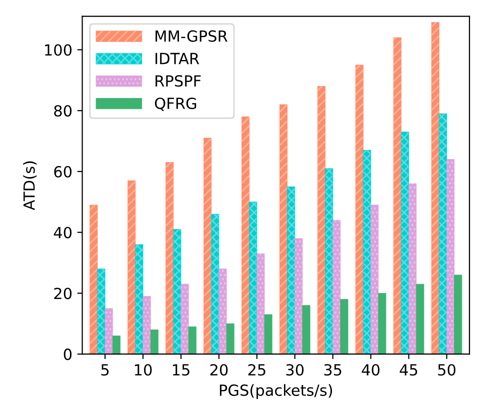 This screenshot has height=407, width=484. What do you see at coordinates (178, 58) in the screenshot?
I see `legend-label: IDTAR` at bounding box center [178, 58].